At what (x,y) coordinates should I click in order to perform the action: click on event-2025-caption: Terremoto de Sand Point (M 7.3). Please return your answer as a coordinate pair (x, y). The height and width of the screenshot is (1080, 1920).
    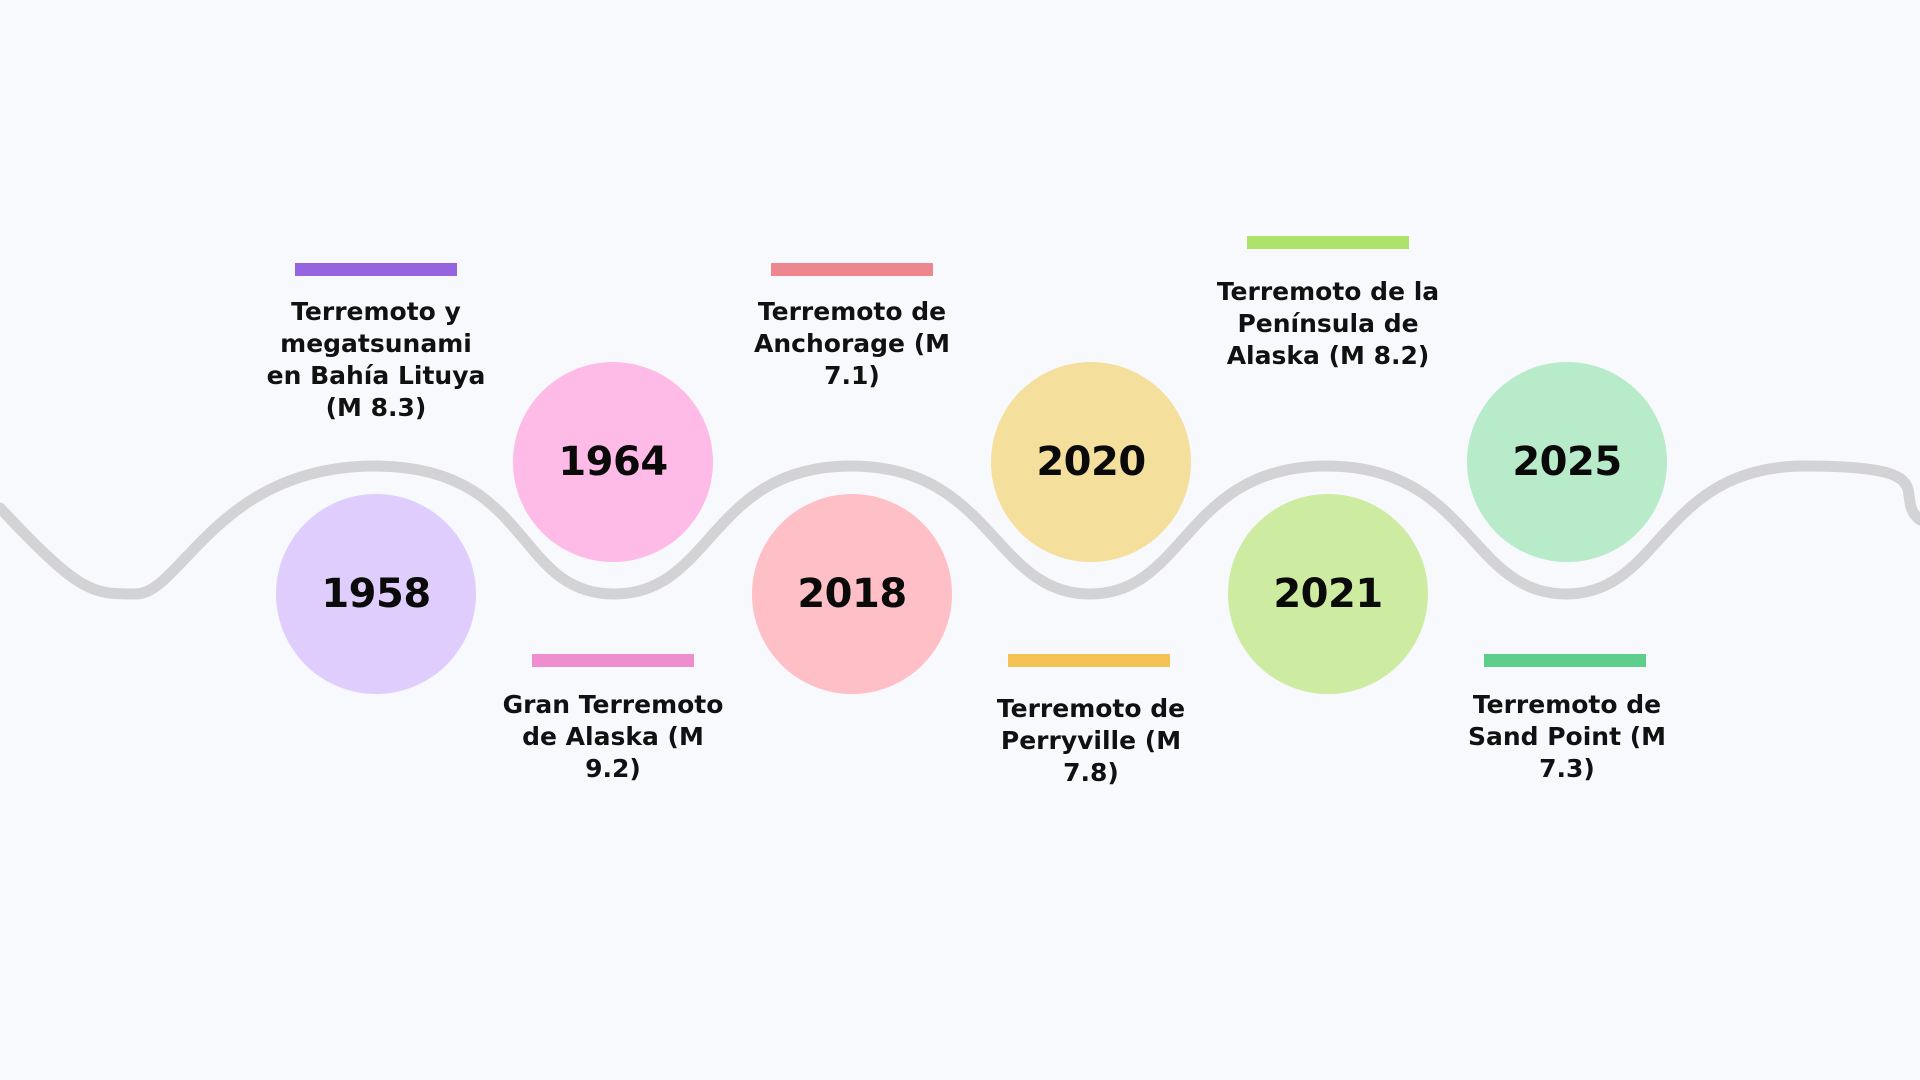
    Looking at the image, I should click on (1567, 736).